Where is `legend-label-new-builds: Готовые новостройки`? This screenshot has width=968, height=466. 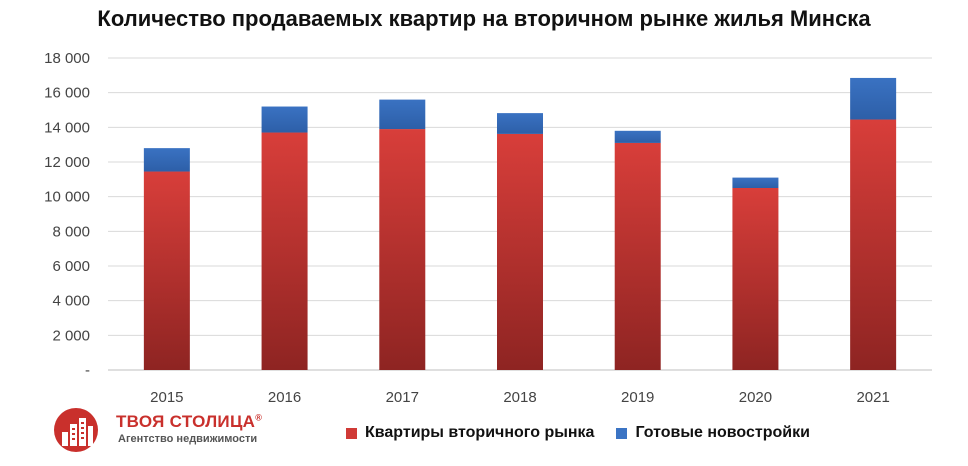
legend-label-new-builds: Готовые новостройки is located at coordinates (722, 432).